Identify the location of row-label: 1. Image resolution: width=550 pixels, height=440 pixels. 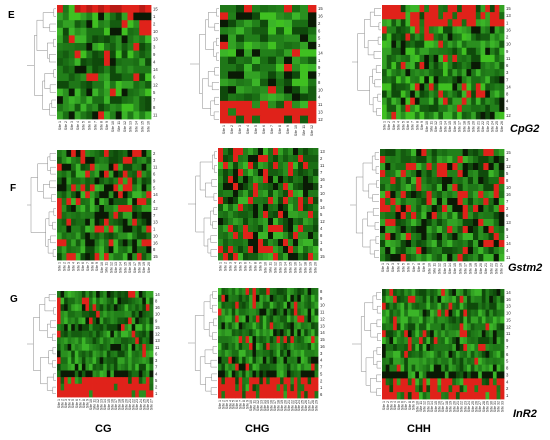
(507, 22).